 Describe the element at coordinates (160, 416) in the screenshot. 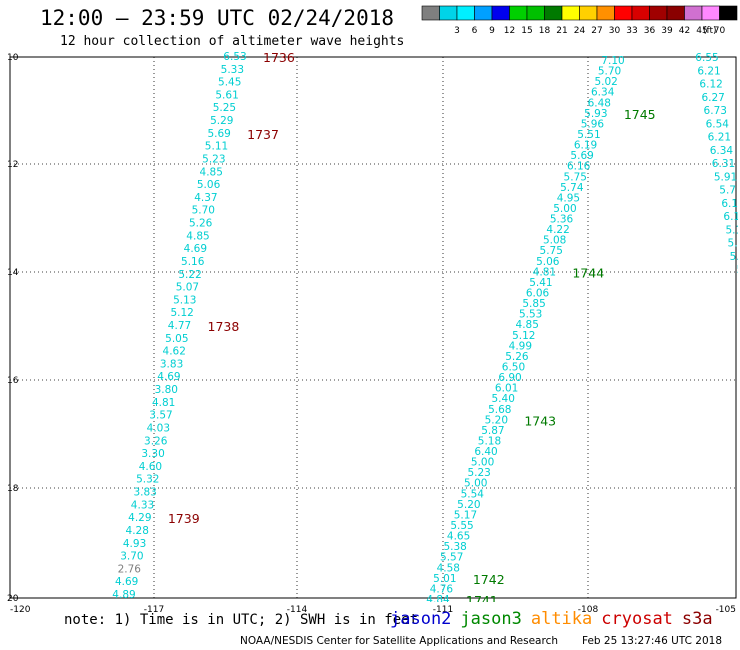

I see `wave-height-value: 3.57` at that location.